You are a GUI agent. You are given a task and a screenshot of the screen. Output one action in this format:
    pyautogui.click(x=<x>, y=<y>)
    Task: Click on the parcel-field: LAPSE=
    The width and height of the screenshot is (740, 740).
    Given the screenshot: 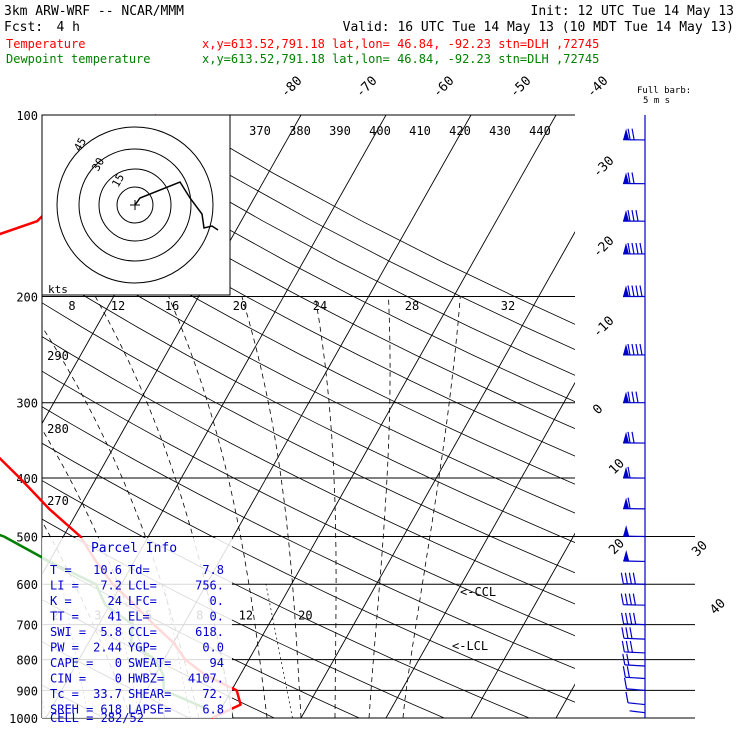 What is the action you would take?
    pyautogui.click(x=149, y=710)
    